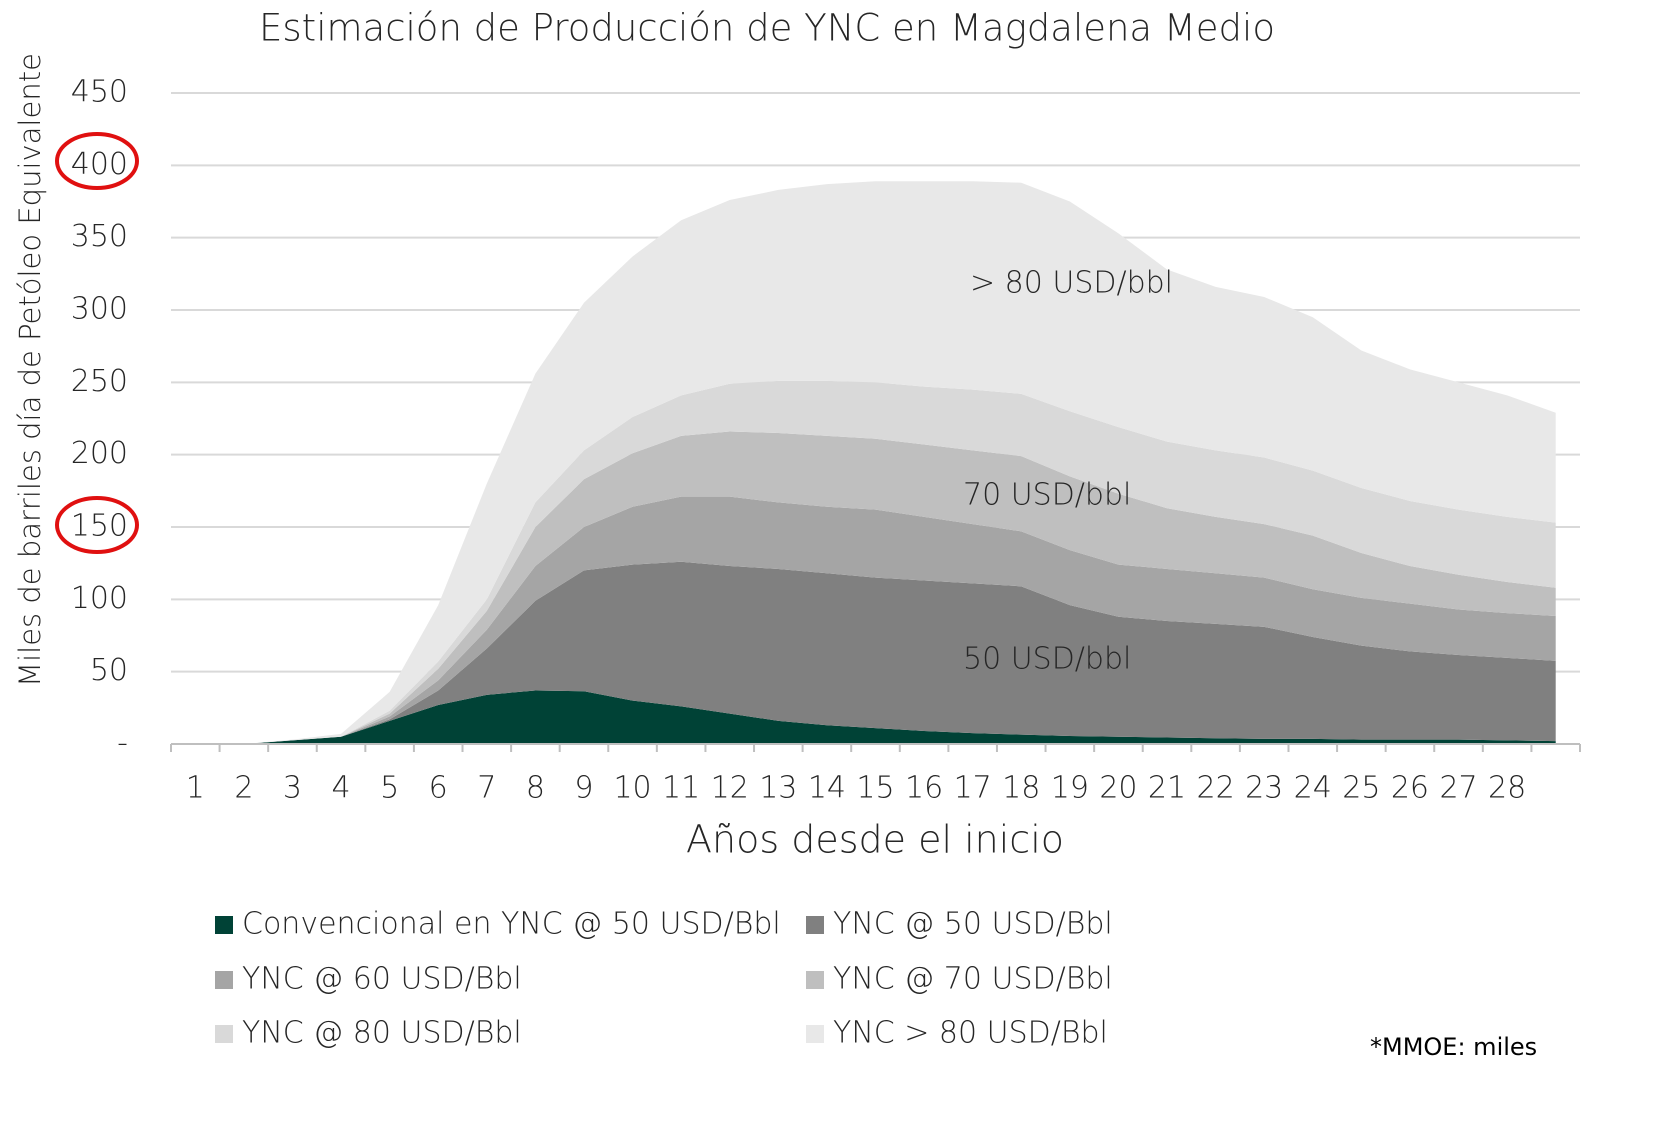 The image size is (1675, 1121). What do you see at coordinates (99, 598) in the screenshot?
I see `y-tick-label: 100` at bounding box center [99, 598].